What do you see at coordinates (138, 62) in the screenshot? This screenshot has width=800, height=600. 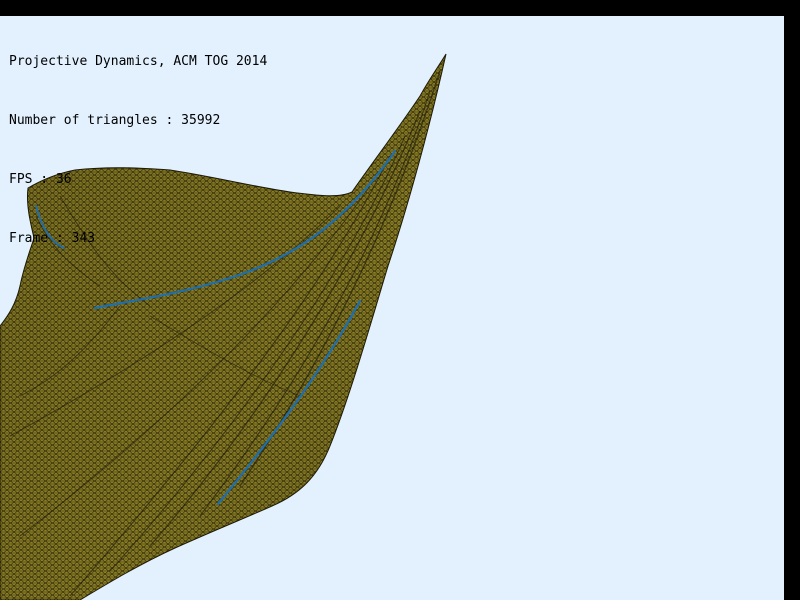 I see `hud-title: Projective Dynamics, ACM TOG 2014` at bounding box center [138, 62].